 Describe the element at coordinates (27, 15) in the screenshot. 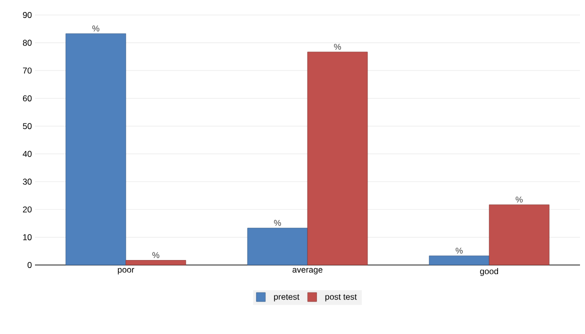

I see `y-tick-label: 90` at that location.